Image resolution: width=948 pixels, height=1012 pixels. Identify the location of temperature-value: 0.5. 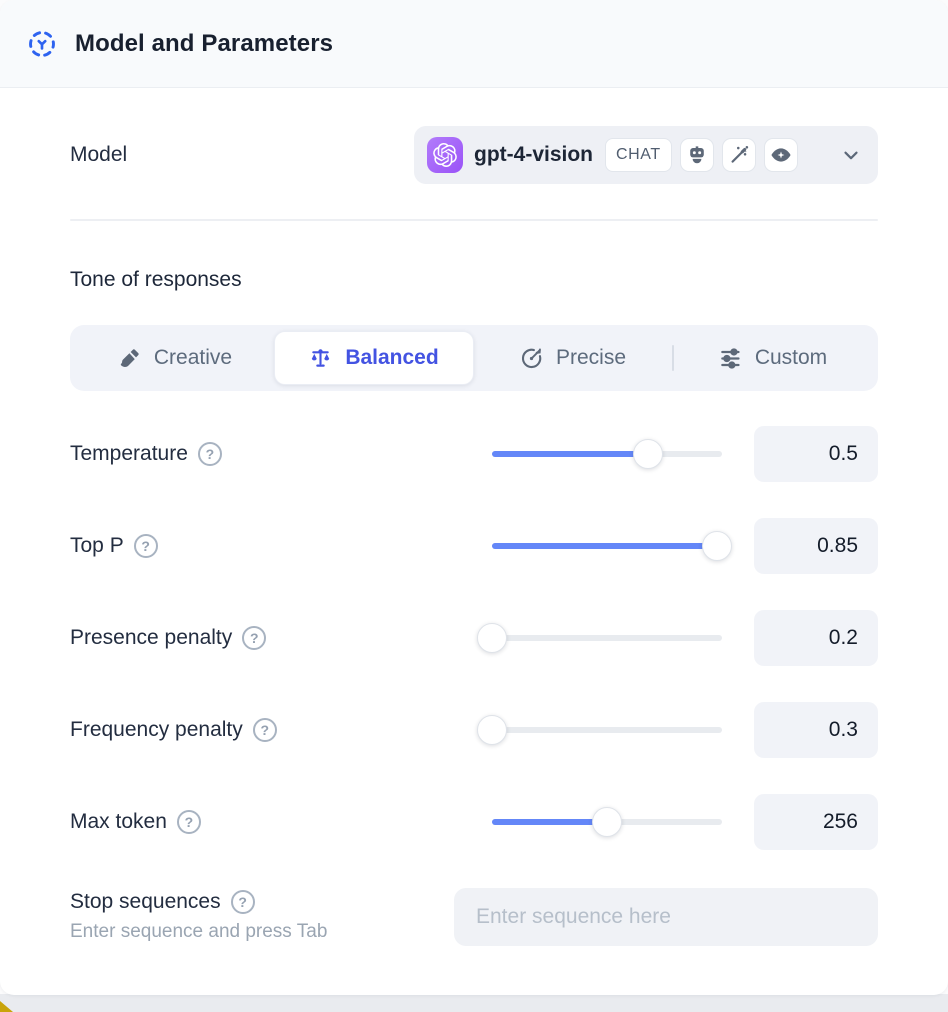
(816, 454).